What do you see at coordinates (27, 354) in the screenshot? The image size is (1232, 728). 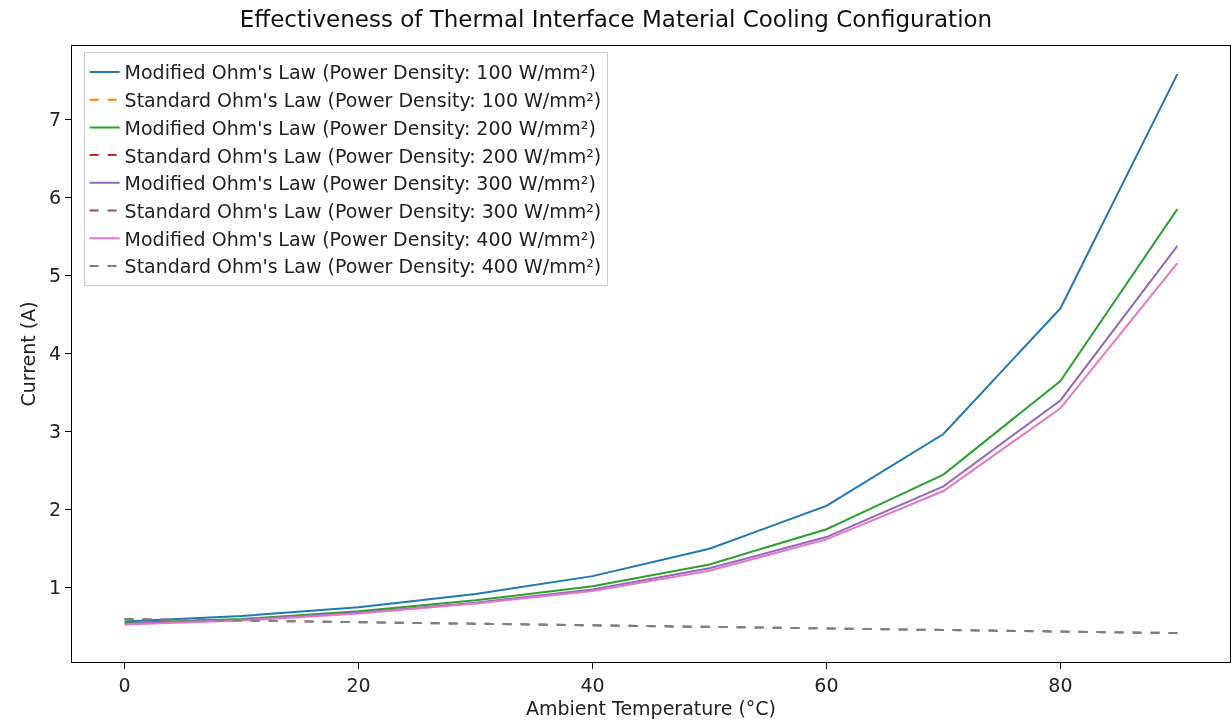 I see `y-axis-title: Current (A)` at bounding box center [27, 354].